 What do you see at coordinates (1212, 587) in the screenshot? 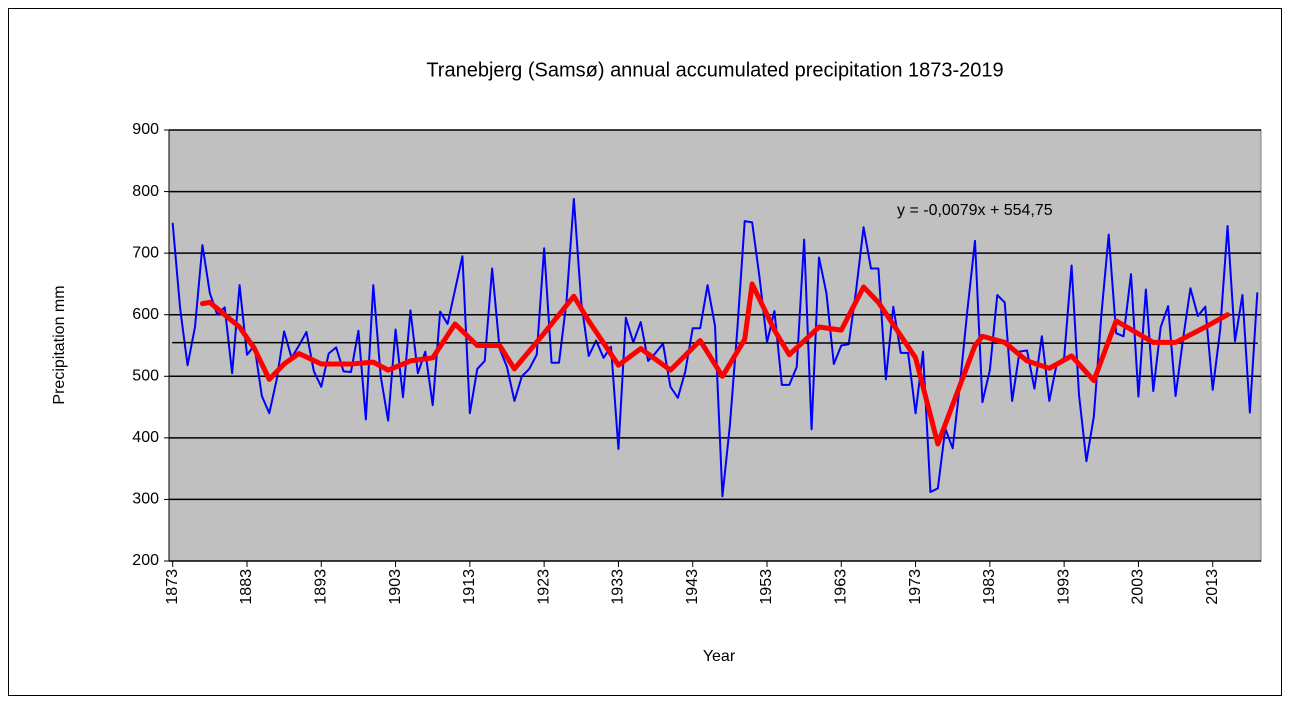
I see `x-tick-label: 2013` at bounding box center [1212, 587].